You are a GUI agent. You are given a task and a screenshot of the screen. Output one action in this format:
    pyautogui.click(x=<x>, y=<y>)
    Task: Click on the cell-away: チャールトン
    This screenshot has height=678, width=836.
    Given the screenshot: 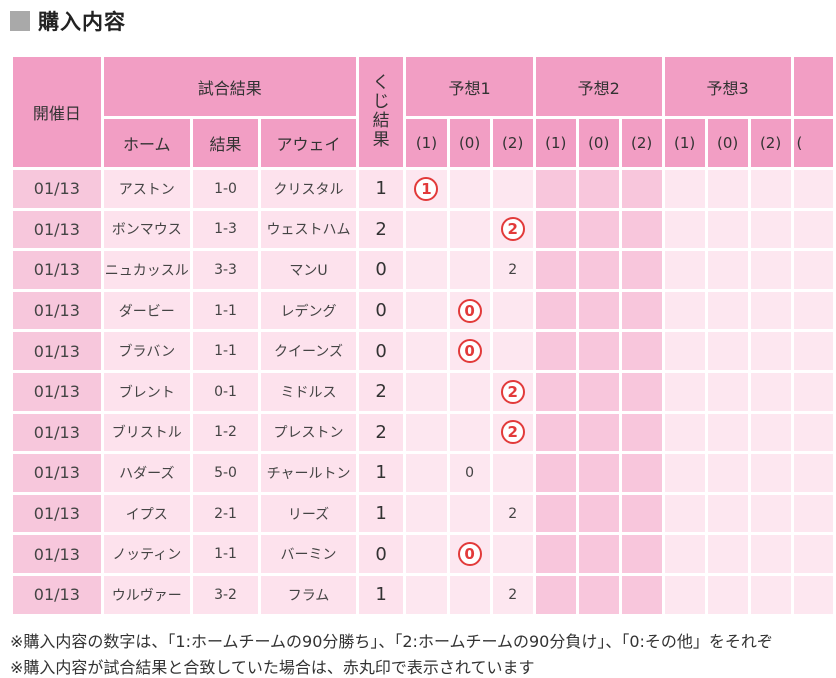 What is the action you would take?
    pyautogui.click(x=308, y=473)
    